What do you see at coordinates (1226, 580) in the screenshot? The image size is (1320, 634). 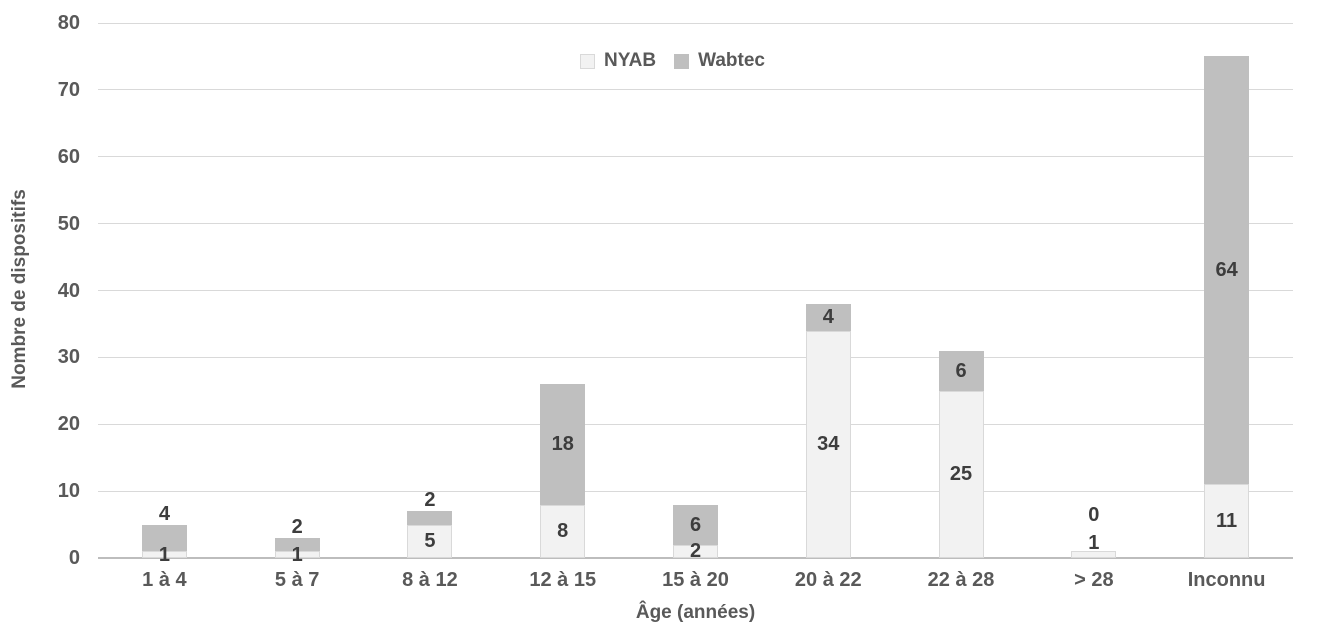 I see `x-category-label: Inconnu` at bounding box center [1226, 580].